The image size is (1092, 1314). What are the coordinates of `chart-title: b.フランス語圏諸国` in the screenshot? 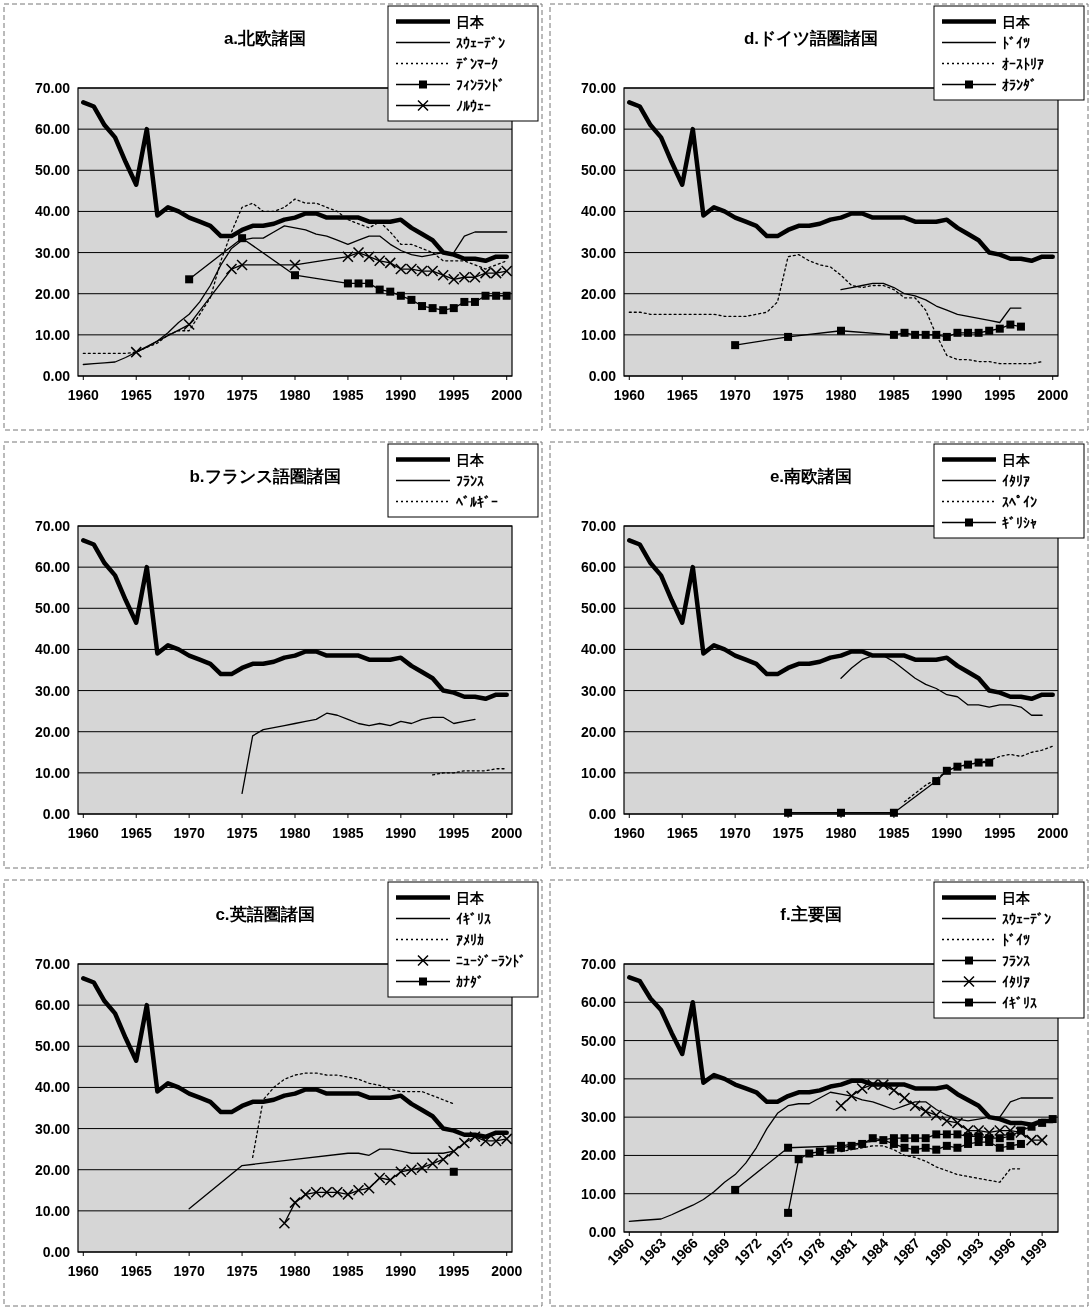 It's located at (265, 476).